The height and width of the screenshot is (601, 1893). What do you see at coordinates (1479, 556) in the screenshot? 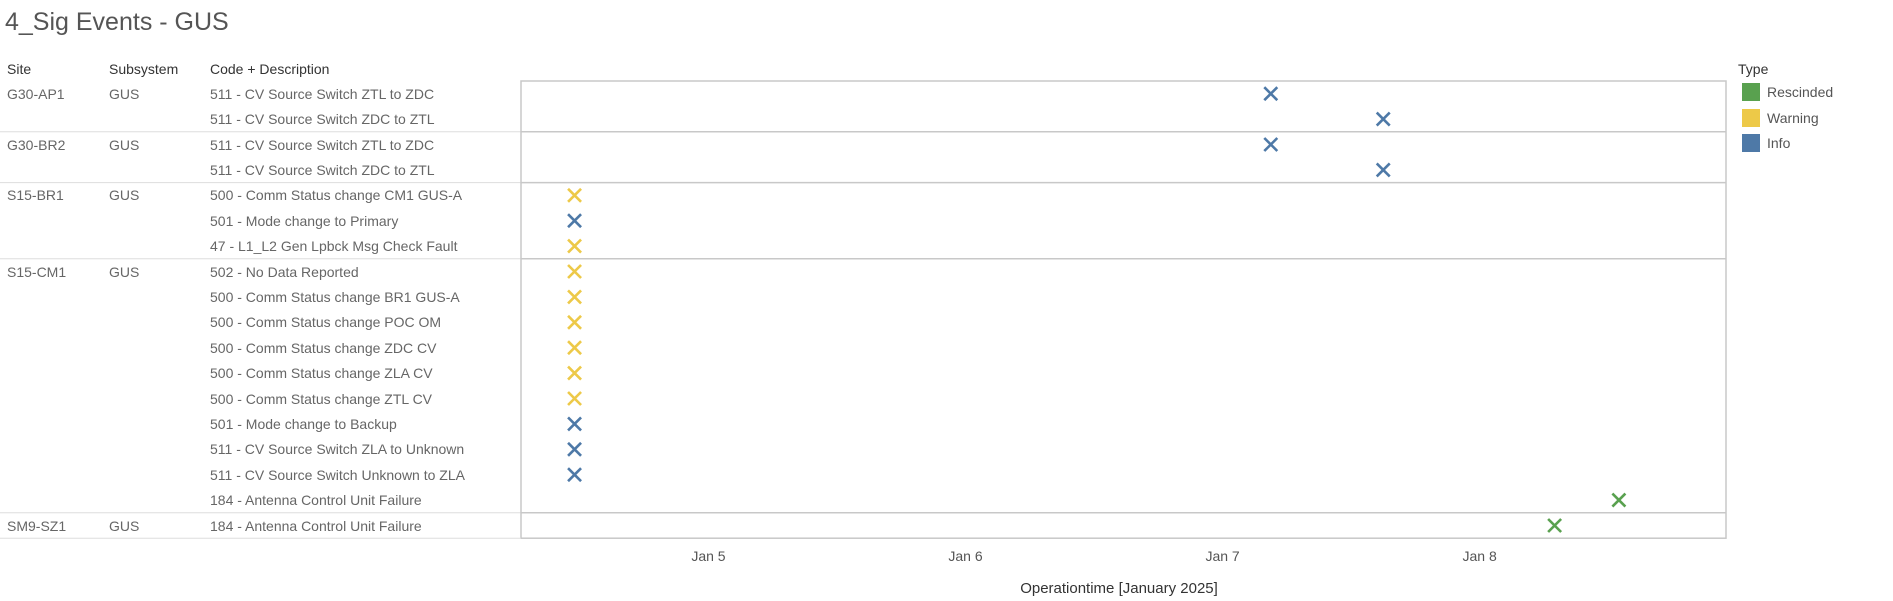
I see `x-tick-label: Jan 8` at bounding box center [1479, 556].